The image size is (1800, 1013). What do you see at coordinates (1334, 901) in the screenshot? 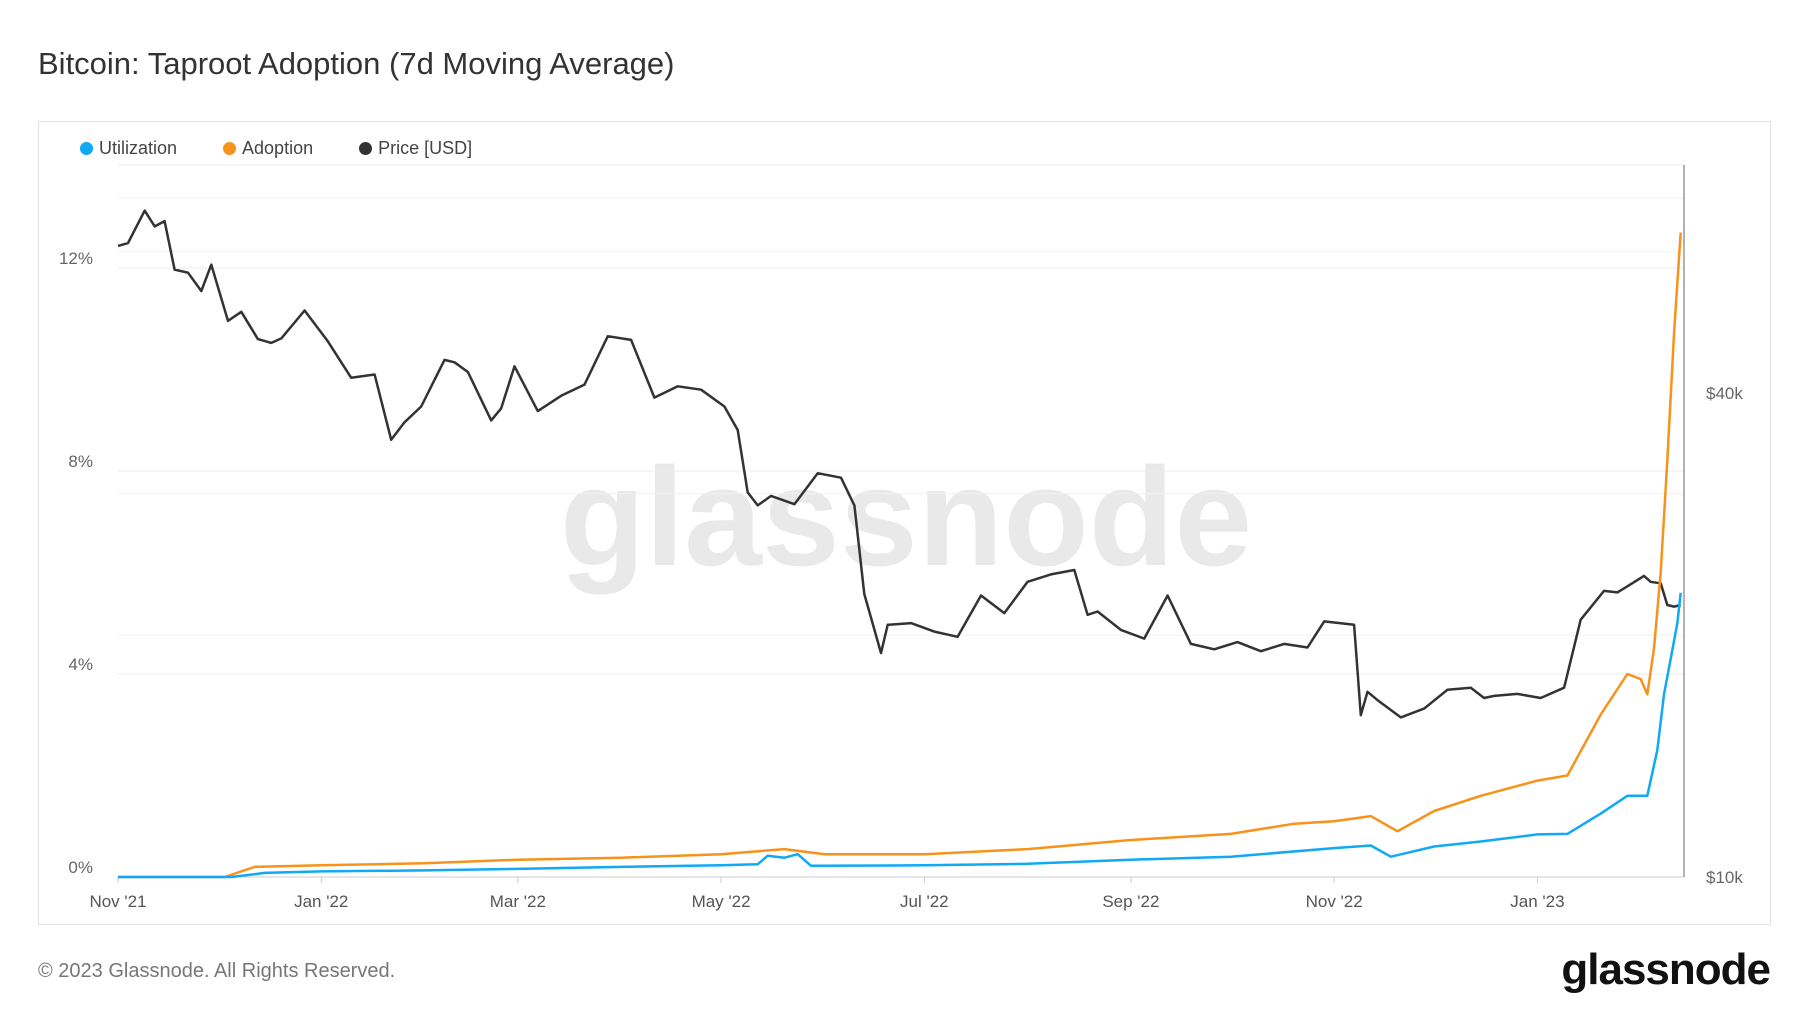
I see `x-tick-label: Nov '22` at bounding box center [1334, 901].